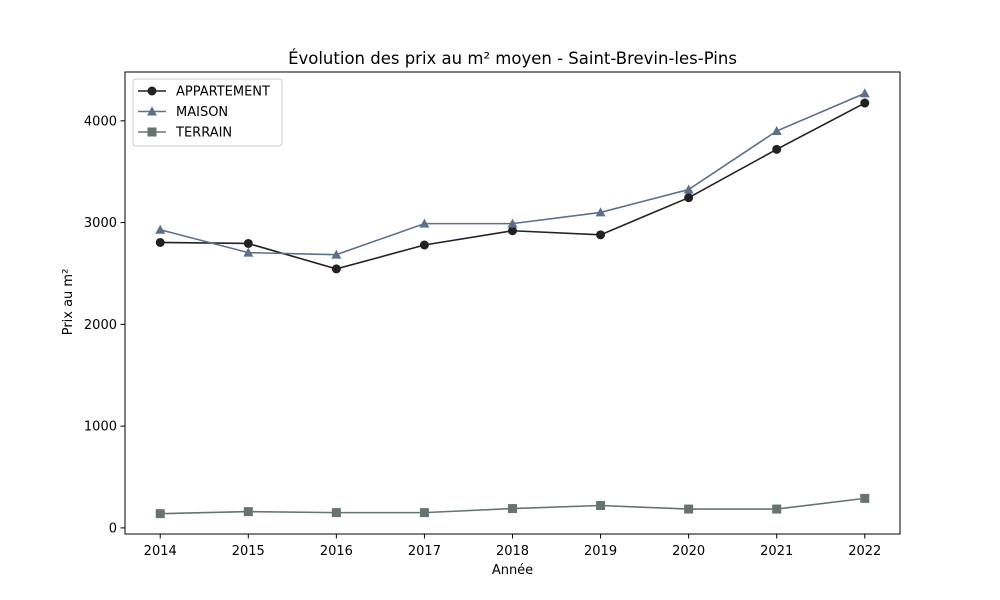  Describe the element at coordinates (600, 551) in the screenshot. I see `x-tick-label: 2019` at that location.